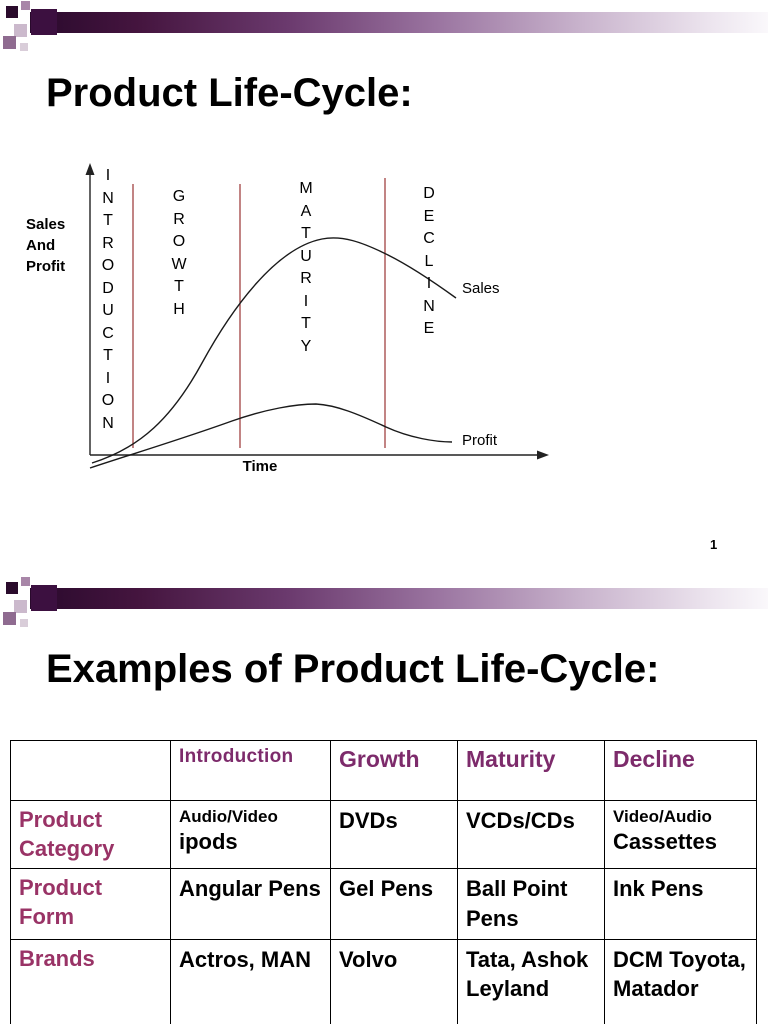  I want to click on cell-brands-decline: DCM Toyota, Matador, so click(680, 981).